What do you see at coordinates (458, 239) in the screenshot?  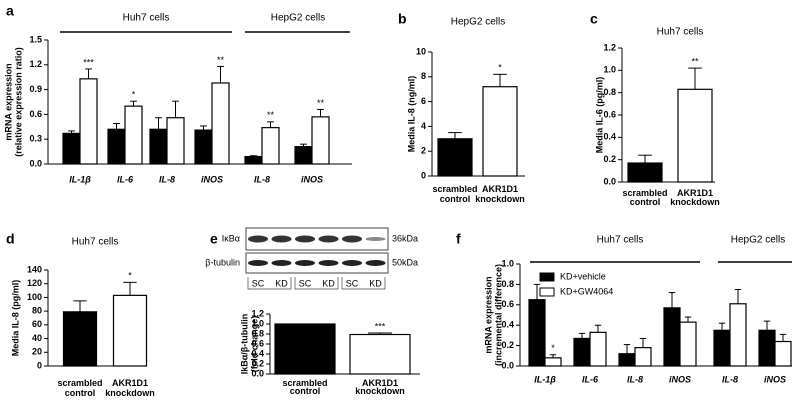 I see `panel-letter: f` at bounding box center [458, 239].